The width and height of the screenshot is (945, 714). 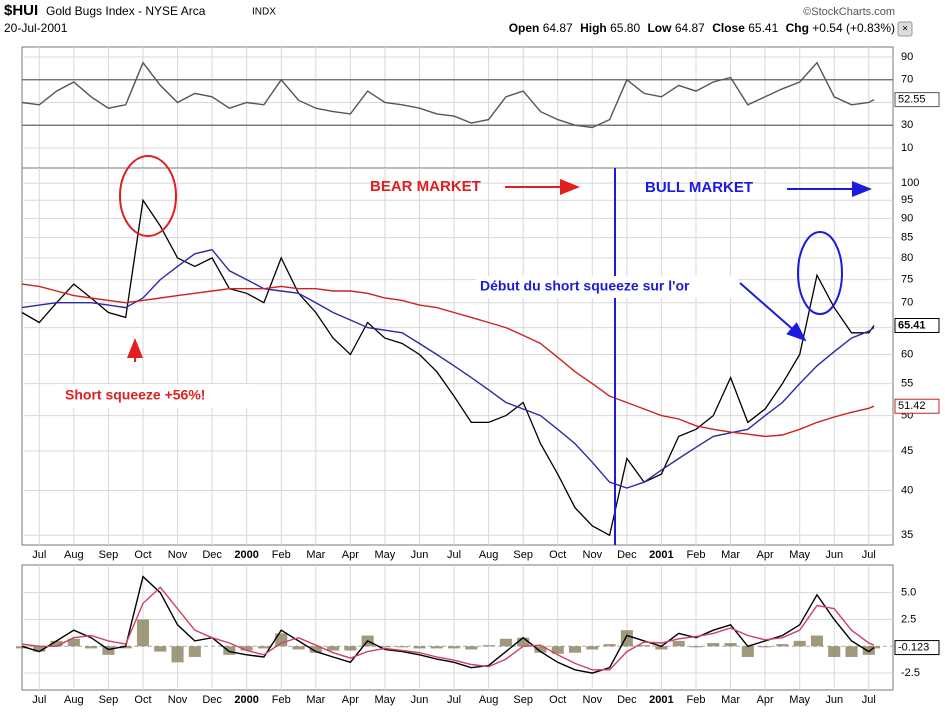 I want to click on x-tick-label: 2001, so click(x=661, y=700).